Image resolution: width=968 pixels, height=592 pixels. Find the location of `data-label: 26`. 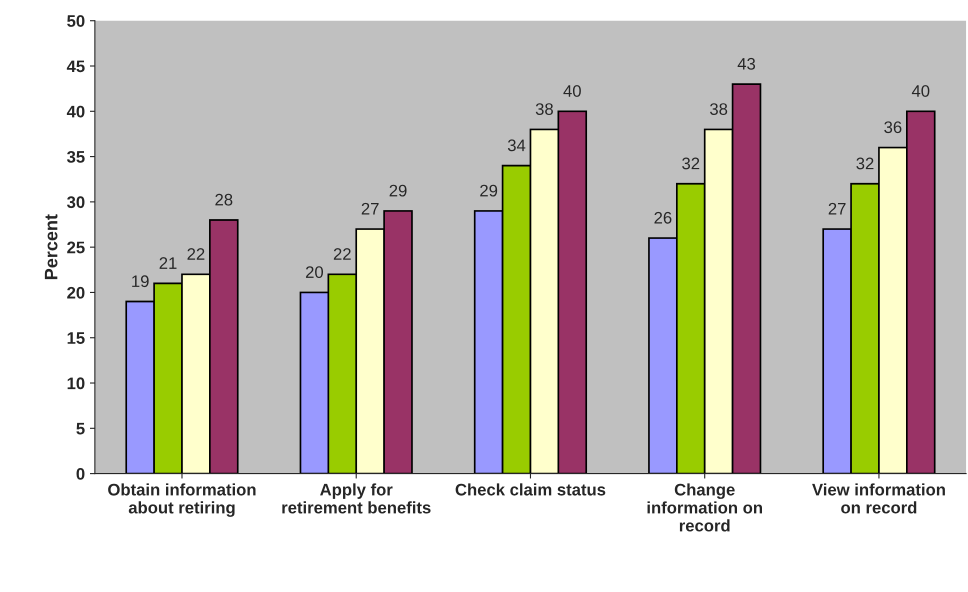

data-label: 26 is located at coordinates (663, 218).